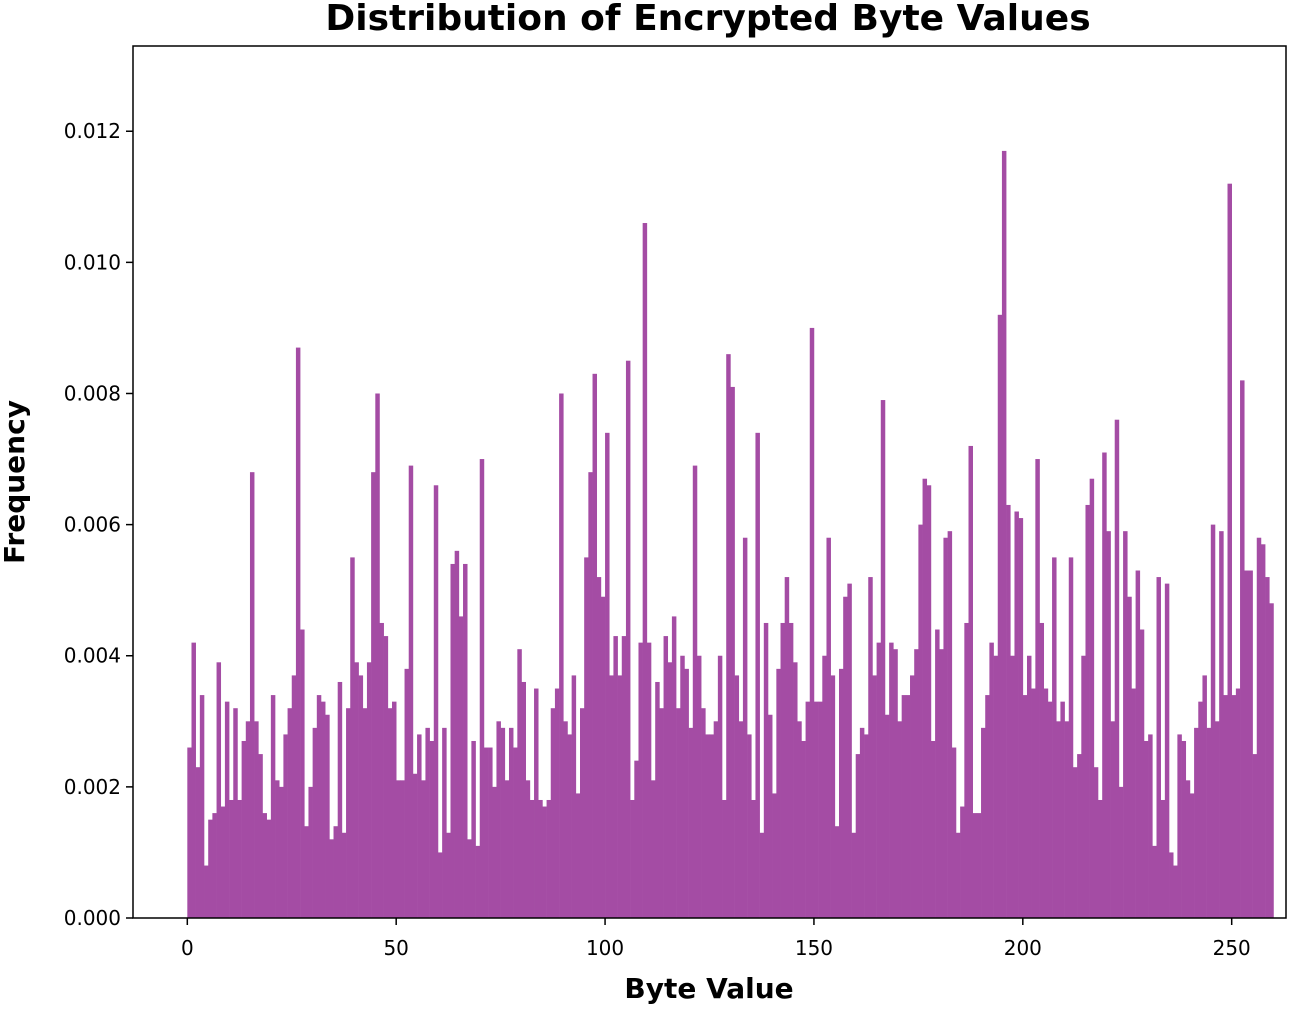 The height and width of the screenshot is (1013, 1290). Describe the element at coordinates (716, 939) in the screenshot. I see `x-axis-ticks: 0 50 100 150 200 250` at that location.